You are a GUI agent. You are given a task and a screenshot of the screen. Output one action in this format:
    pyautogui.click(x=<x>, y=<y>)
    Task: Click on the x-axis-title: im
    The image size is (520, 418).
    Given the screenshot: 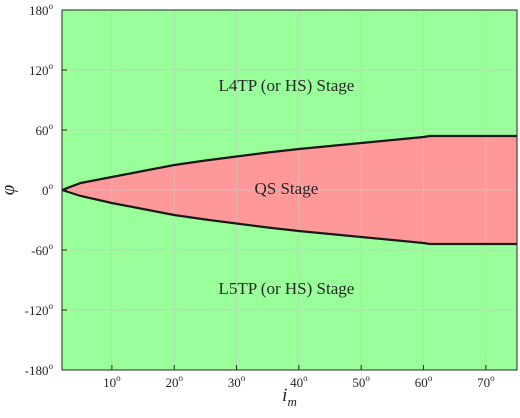 What is the action you would take?
    pyautogui.click(x=289, y=397)
    